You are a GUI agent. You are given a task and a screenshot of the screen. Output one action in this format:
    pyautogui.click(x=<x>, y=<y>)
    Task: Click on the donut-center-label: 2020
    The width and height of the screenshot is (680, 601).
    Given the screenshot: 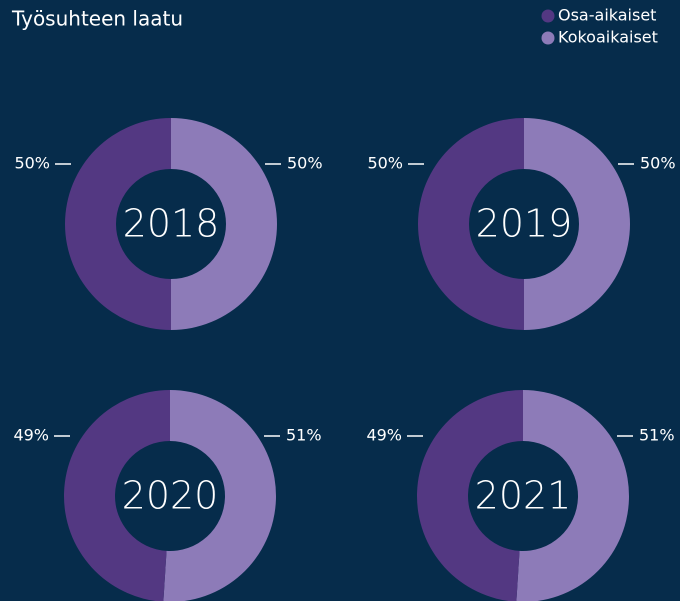 What is the action you would take?
    pyautogui.click(x=170, y=496)
    